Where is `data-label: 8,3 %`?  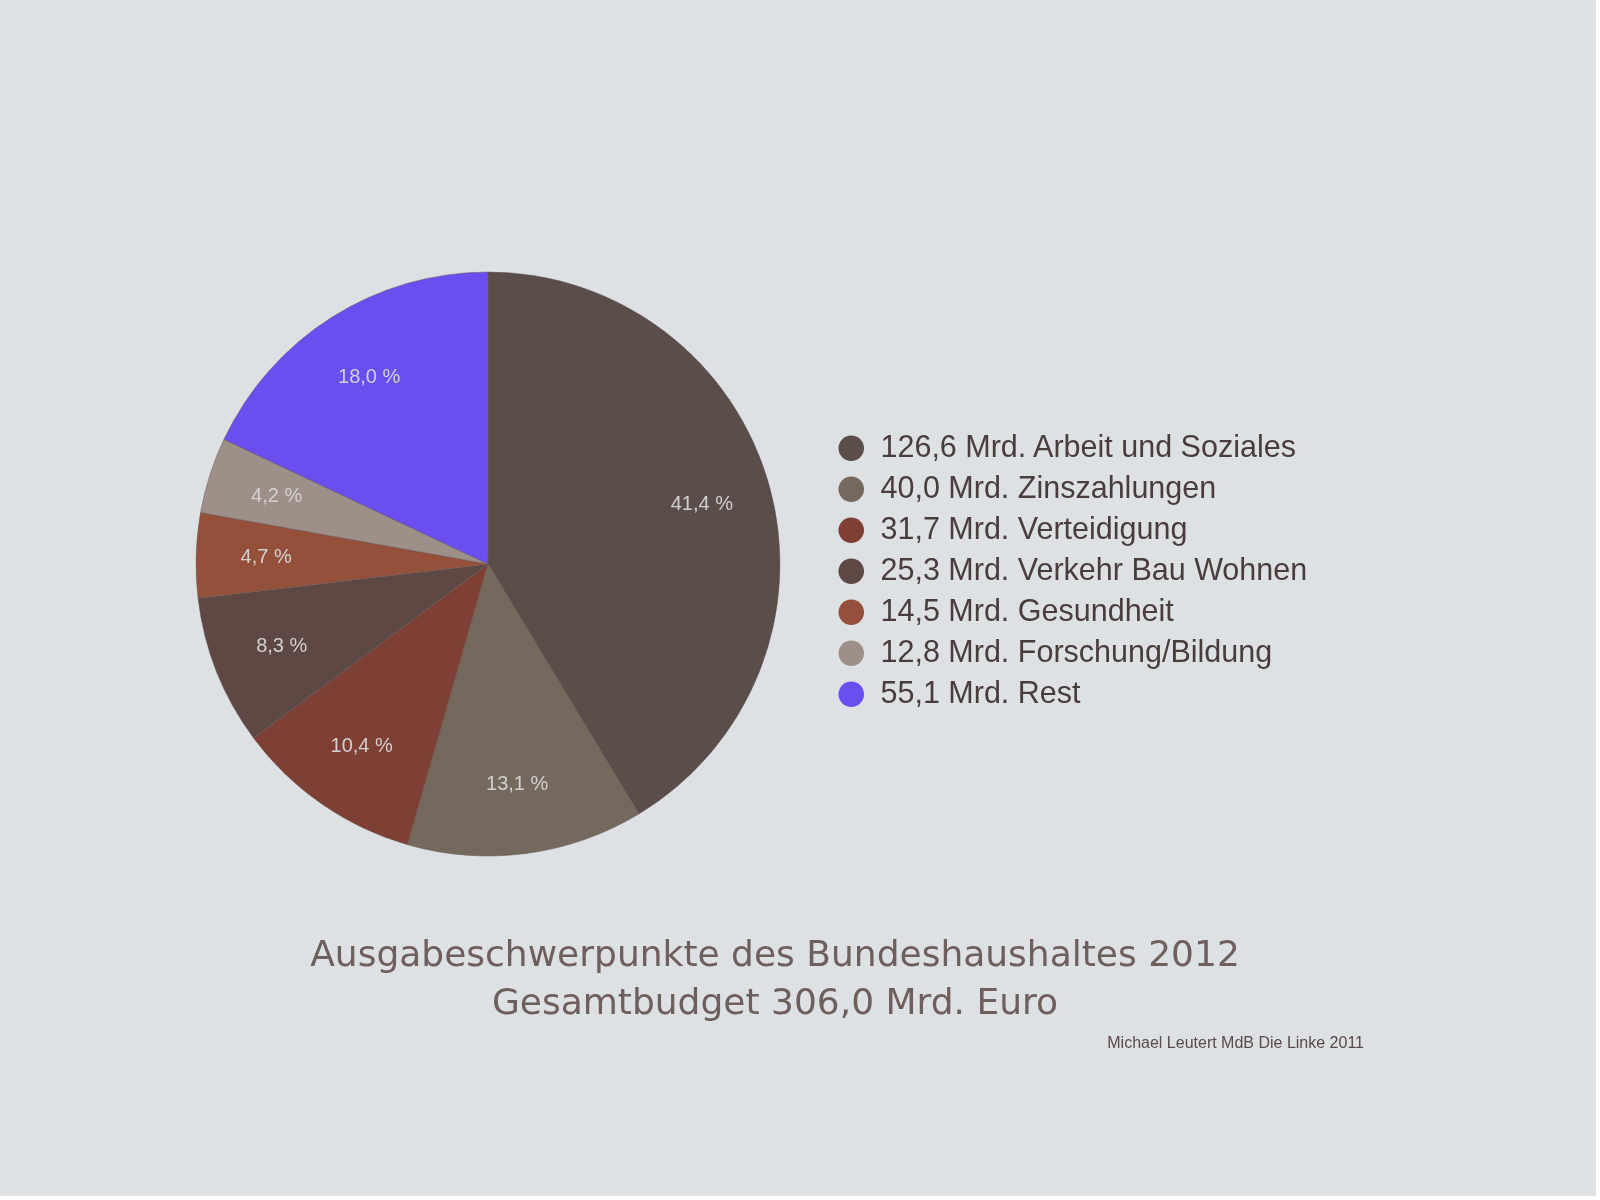 data-label: 8,3 % is located at coordinates (282, 644).